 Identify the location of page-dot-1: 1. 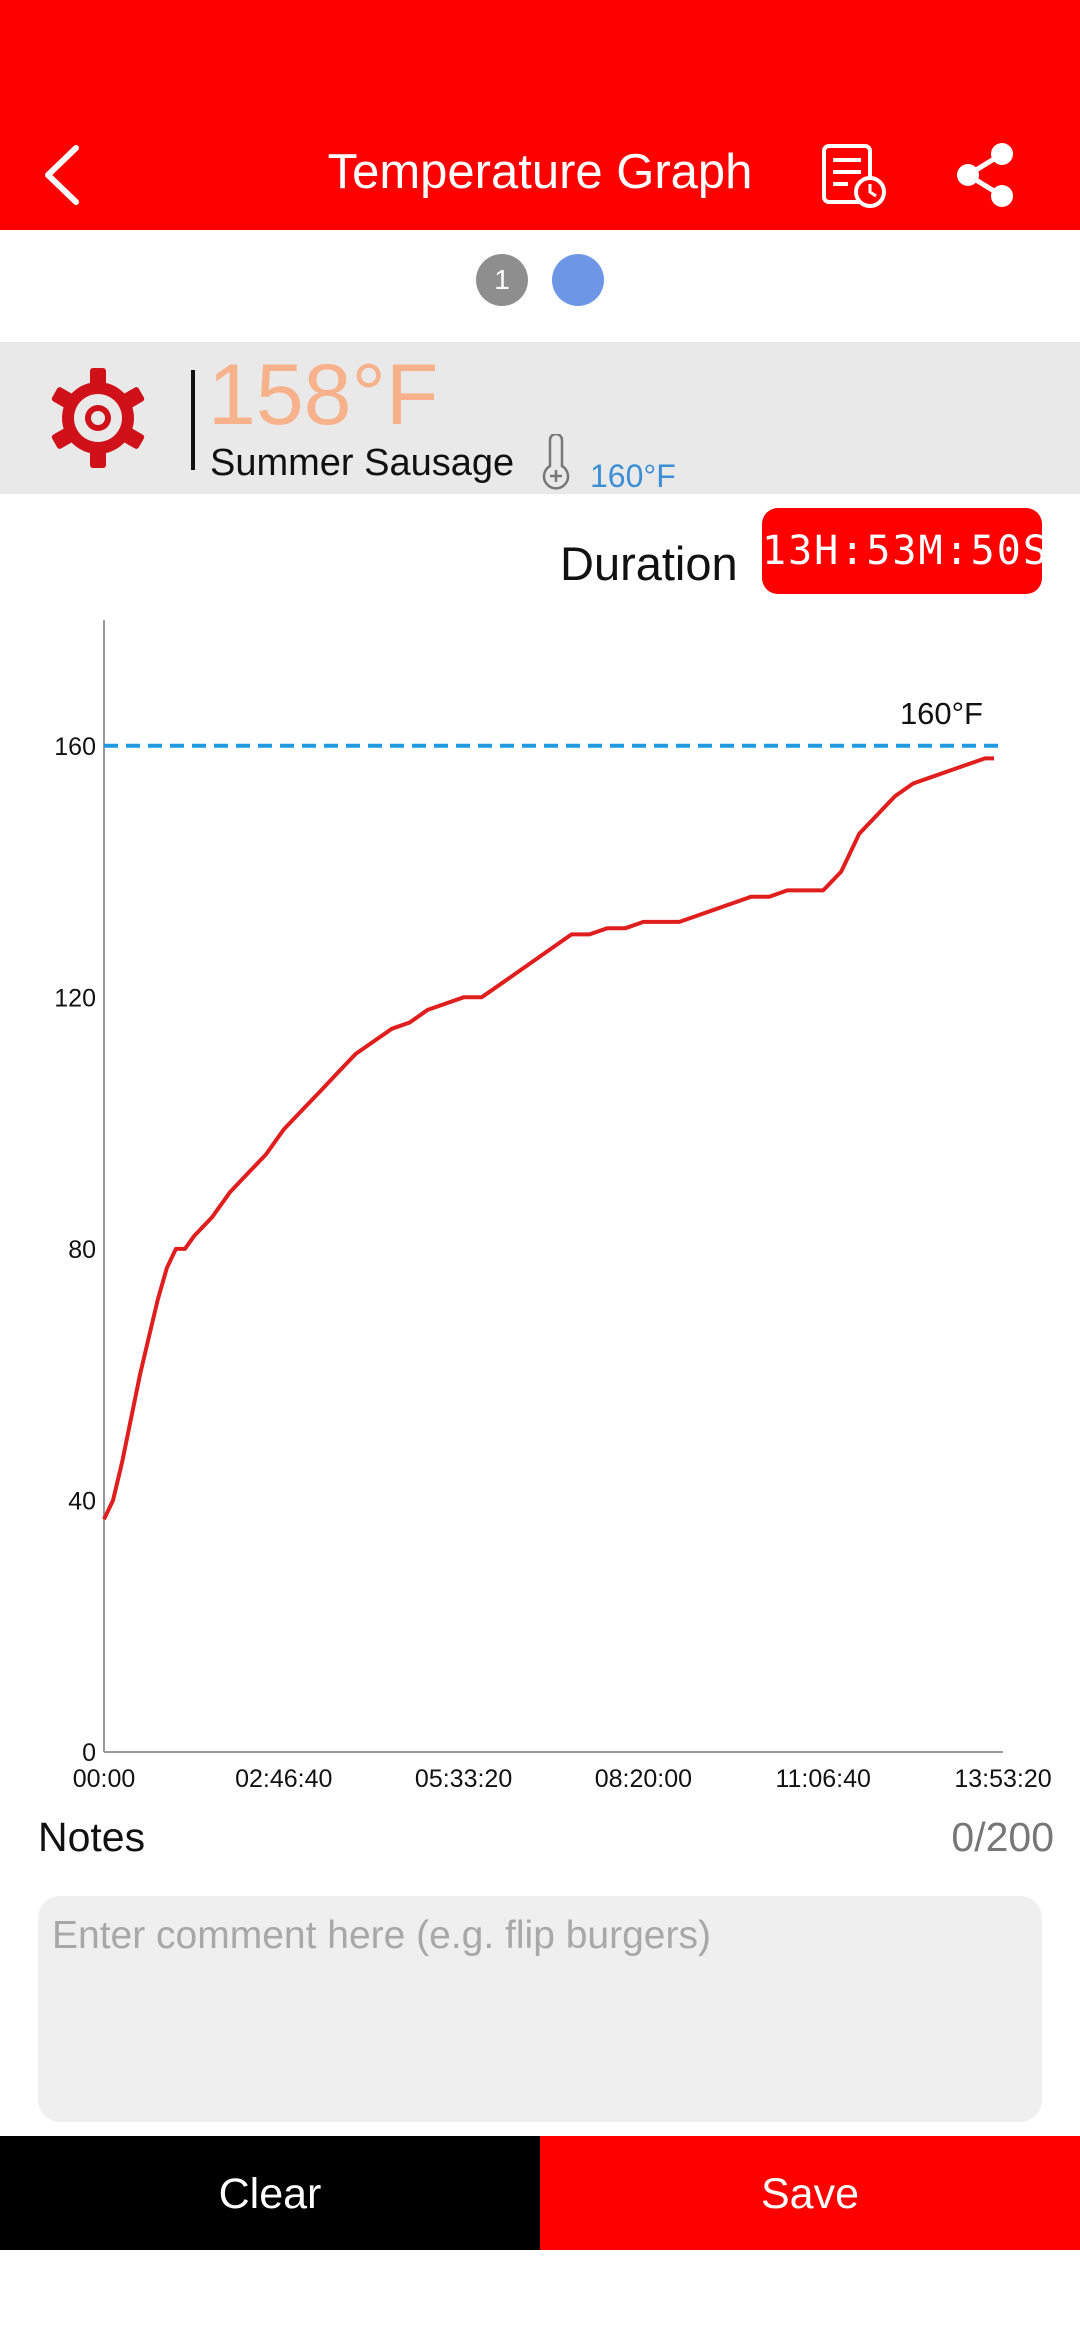
(502, 280).